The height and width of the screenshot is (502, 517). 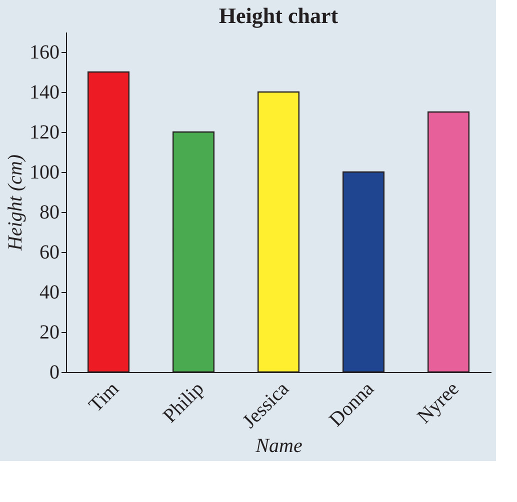 What do you see at coordinates (278, 15) in the screenshot?
I see `chart-title: Height chart` at bounding box center [278, 15].